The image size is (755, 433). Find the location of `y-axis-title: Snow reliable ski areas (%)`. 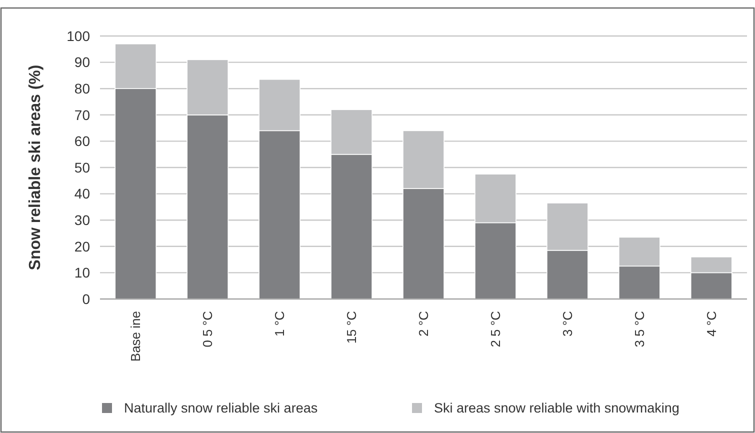

y-axis-title: Snow reliable ski areas (%) is located at coordinates (35, 167).